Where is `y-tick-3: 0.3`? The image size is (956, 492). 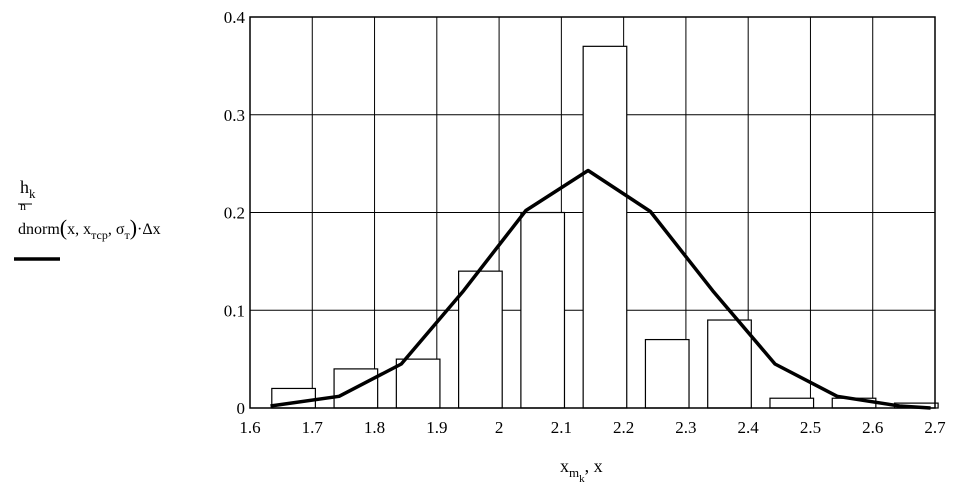
y-tick-3: 0.3 is located at coordinates (234, 115).